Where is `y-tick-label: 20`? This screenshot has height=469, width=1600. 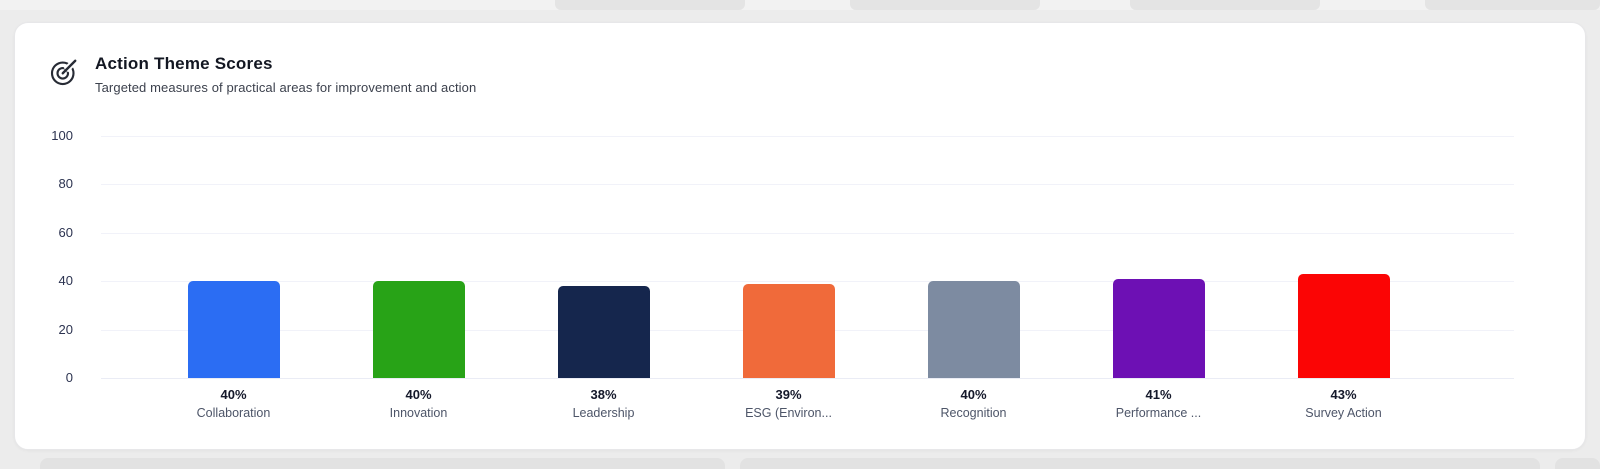
y-tick-label: 20 is located at coordinates (65, 329).